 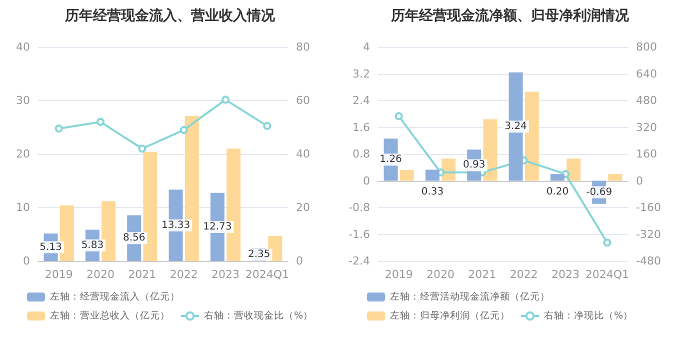 I want to click on data-label: 2.35, so click(x=259, y=254).